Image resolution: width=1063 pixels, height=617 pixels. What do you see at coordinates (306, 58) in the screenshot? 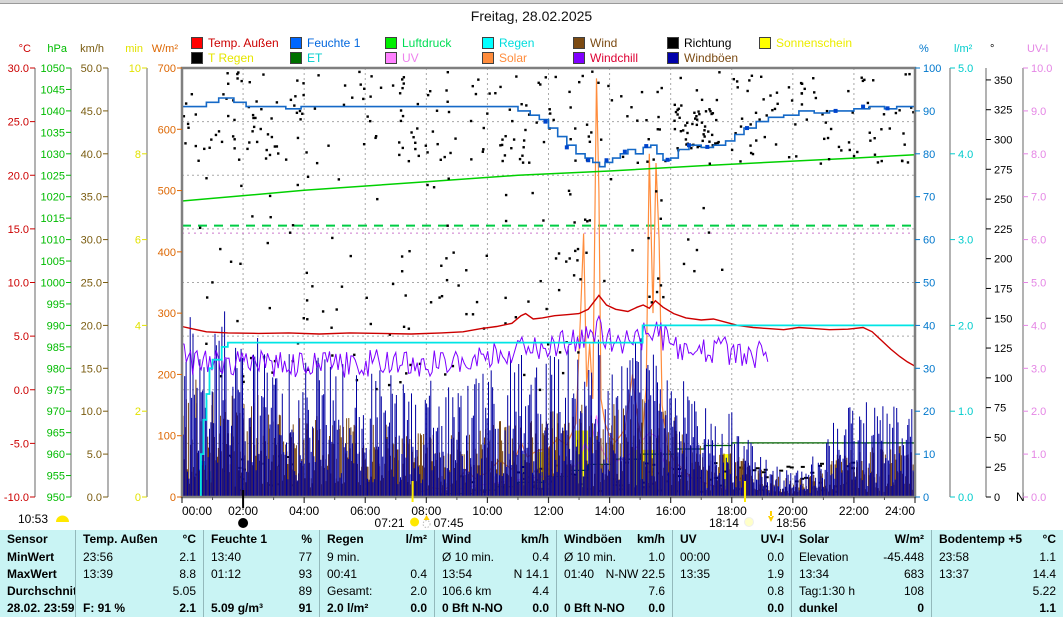
I see `legend-item-et: ET` at bounding box center [306, 58].